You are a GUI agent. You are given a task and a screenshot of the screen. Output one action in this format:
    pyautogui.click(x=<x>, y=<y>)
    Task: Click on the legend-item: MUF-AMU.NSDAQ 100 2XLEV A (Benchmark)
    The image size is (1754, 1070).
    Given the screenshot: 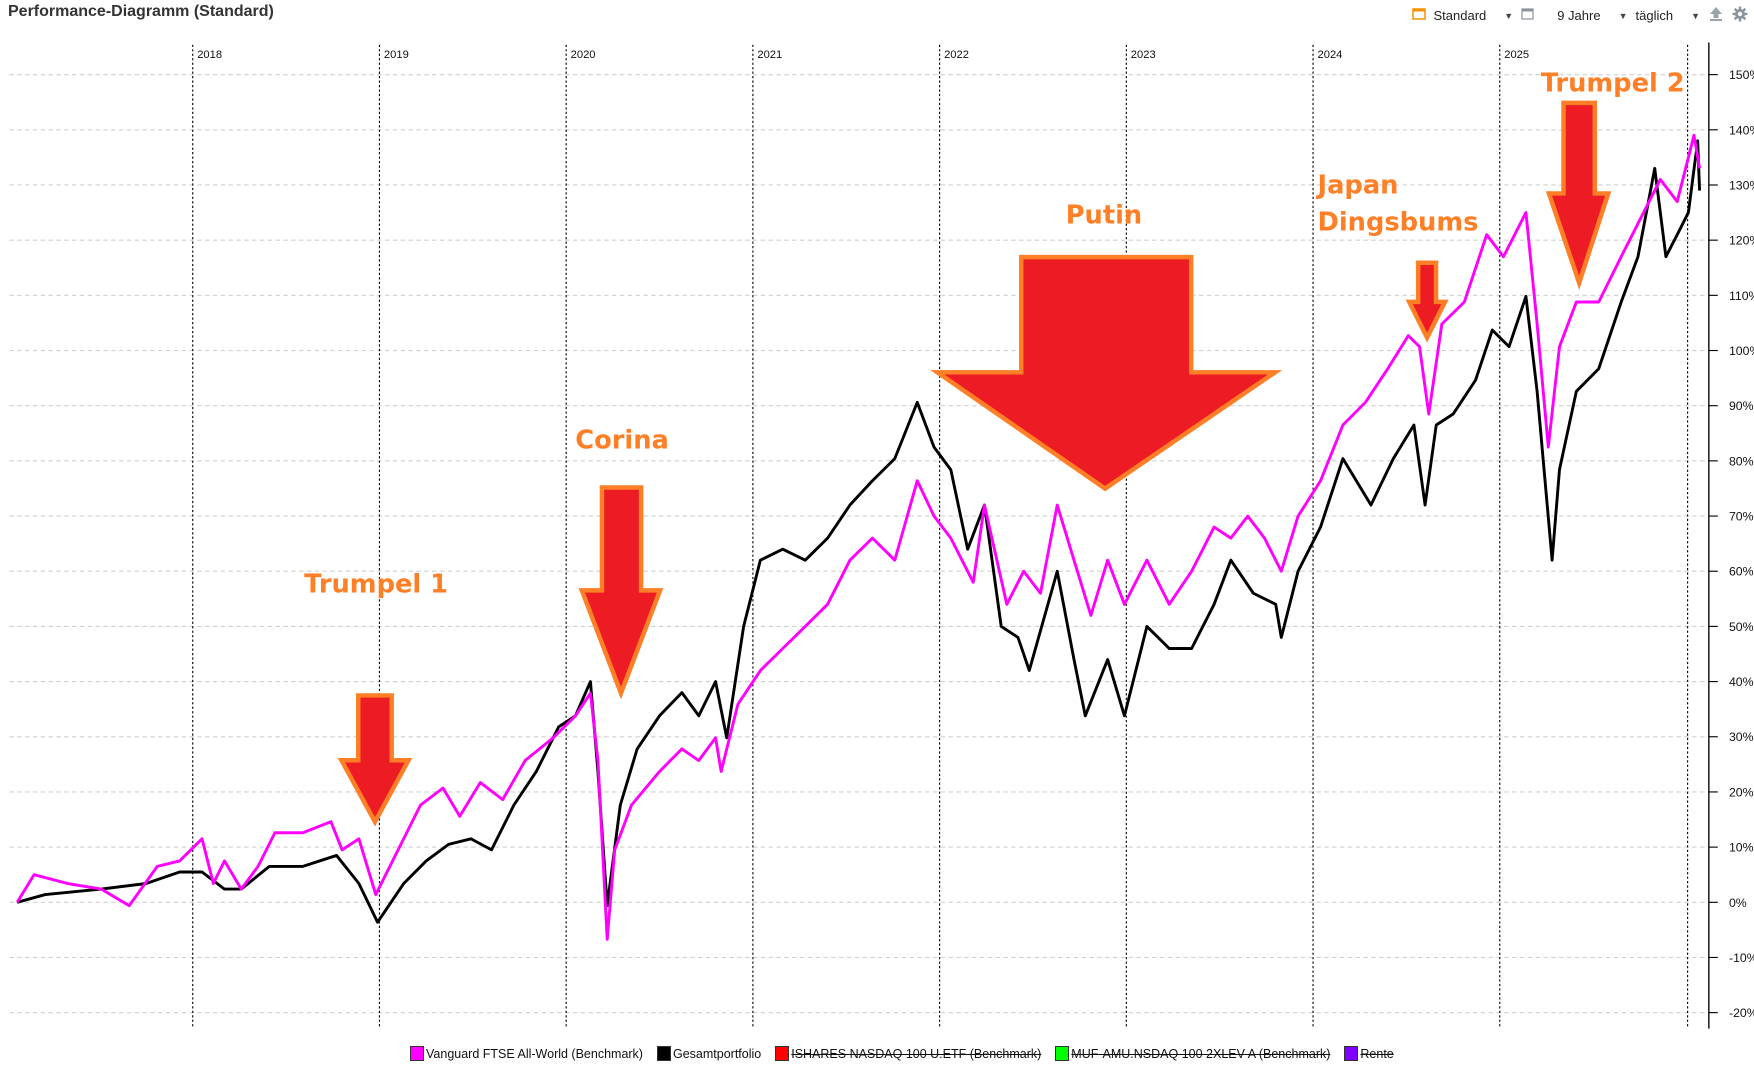 What is the action you would take?
    pyautogui.click(x=1192, y=1053)
    